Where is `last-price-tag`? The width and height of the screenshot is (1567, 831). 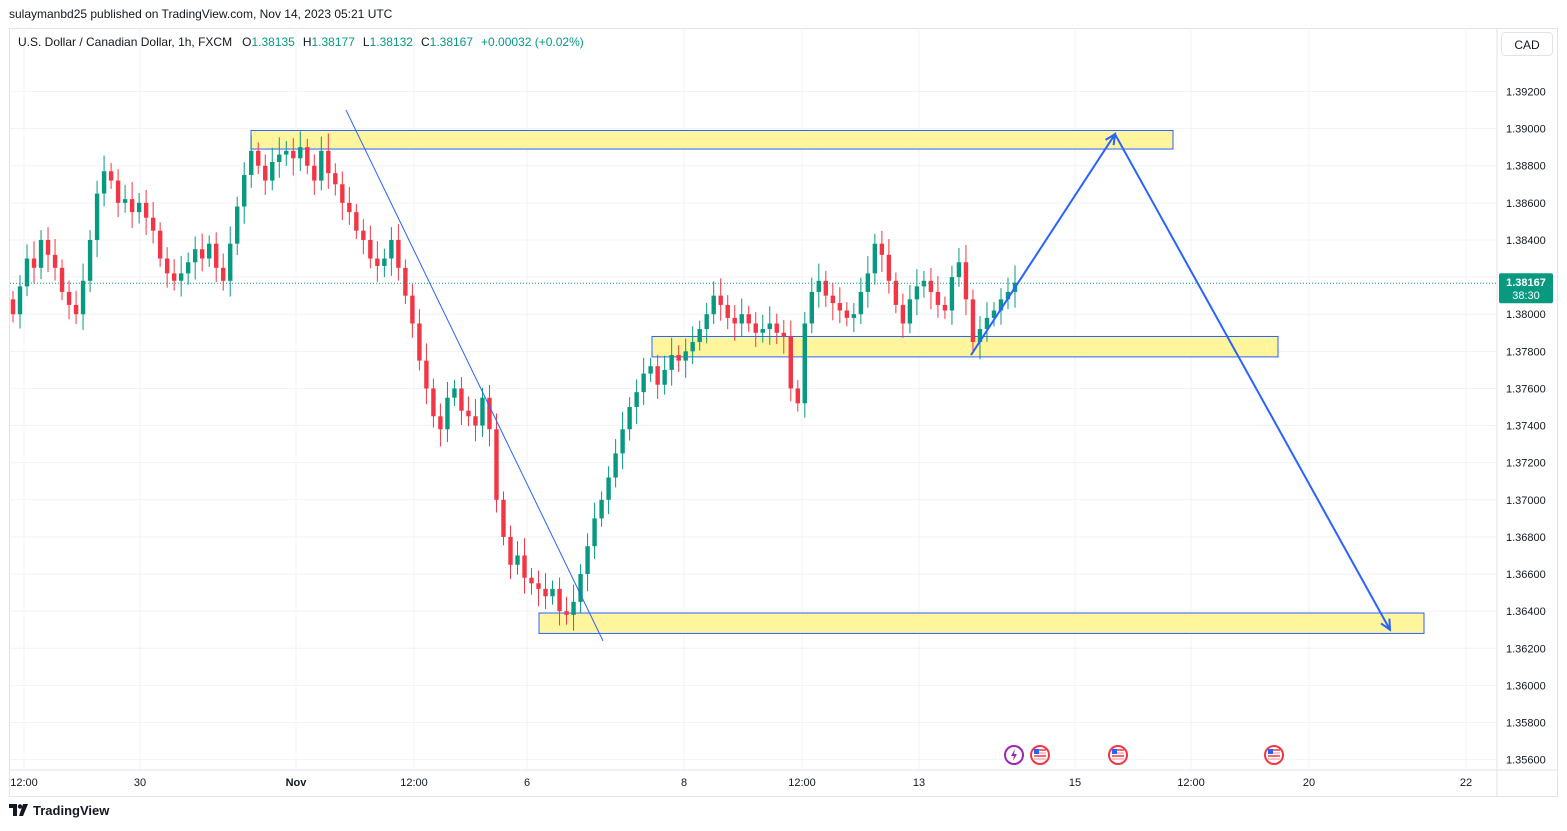
last-price-tag is located at coordinates (1526, 288).